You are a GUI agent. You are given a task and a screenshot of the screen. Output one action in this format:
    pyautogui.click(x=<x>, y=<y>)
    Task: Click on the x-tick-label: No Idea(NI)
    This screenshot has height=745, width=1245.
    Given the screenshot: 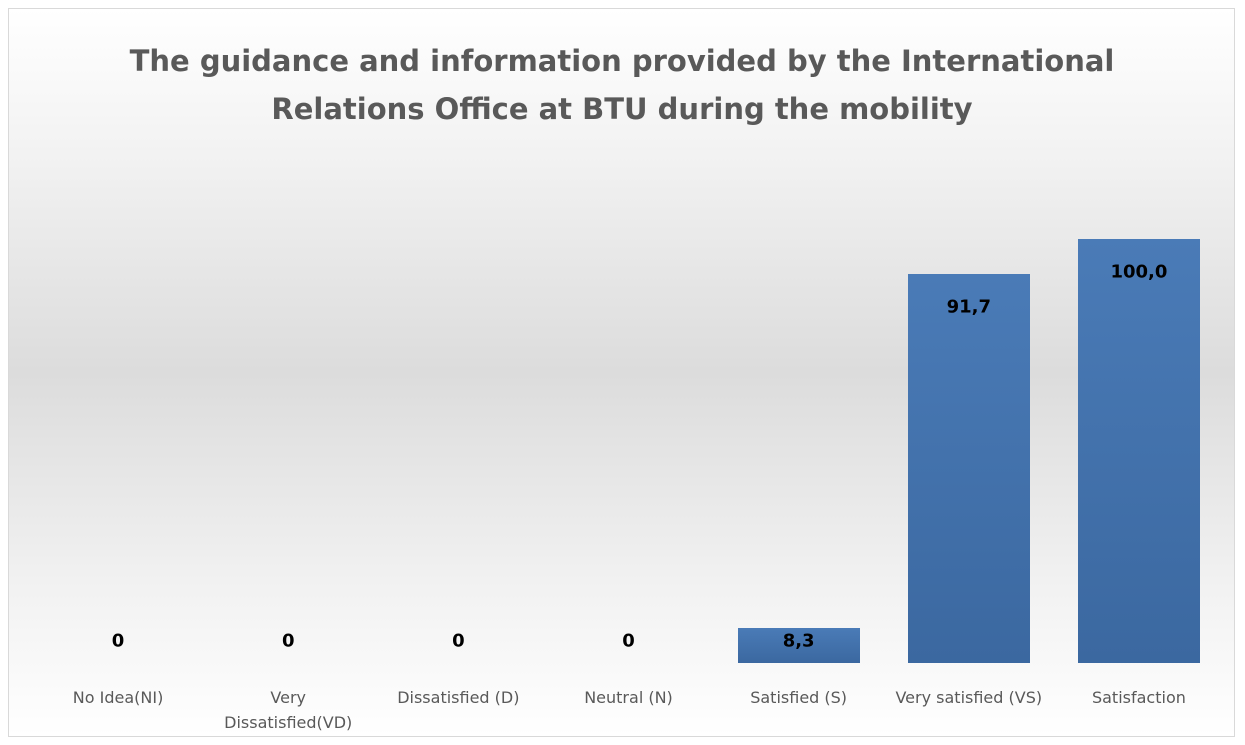 What is the action you would take?
    pyautogui.click(x=118, y=697)
    